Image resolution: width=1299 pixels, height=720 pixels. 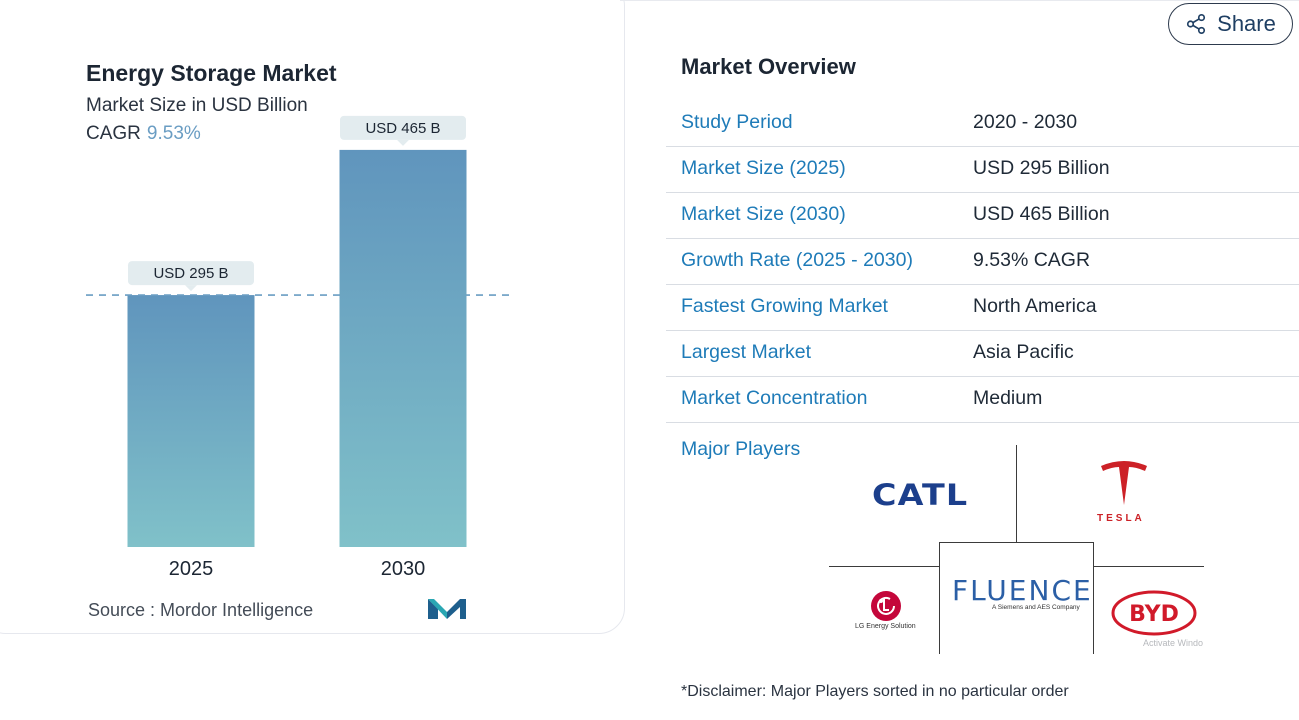 I want to click on share-button: Share, so click(x=1230, y=24).